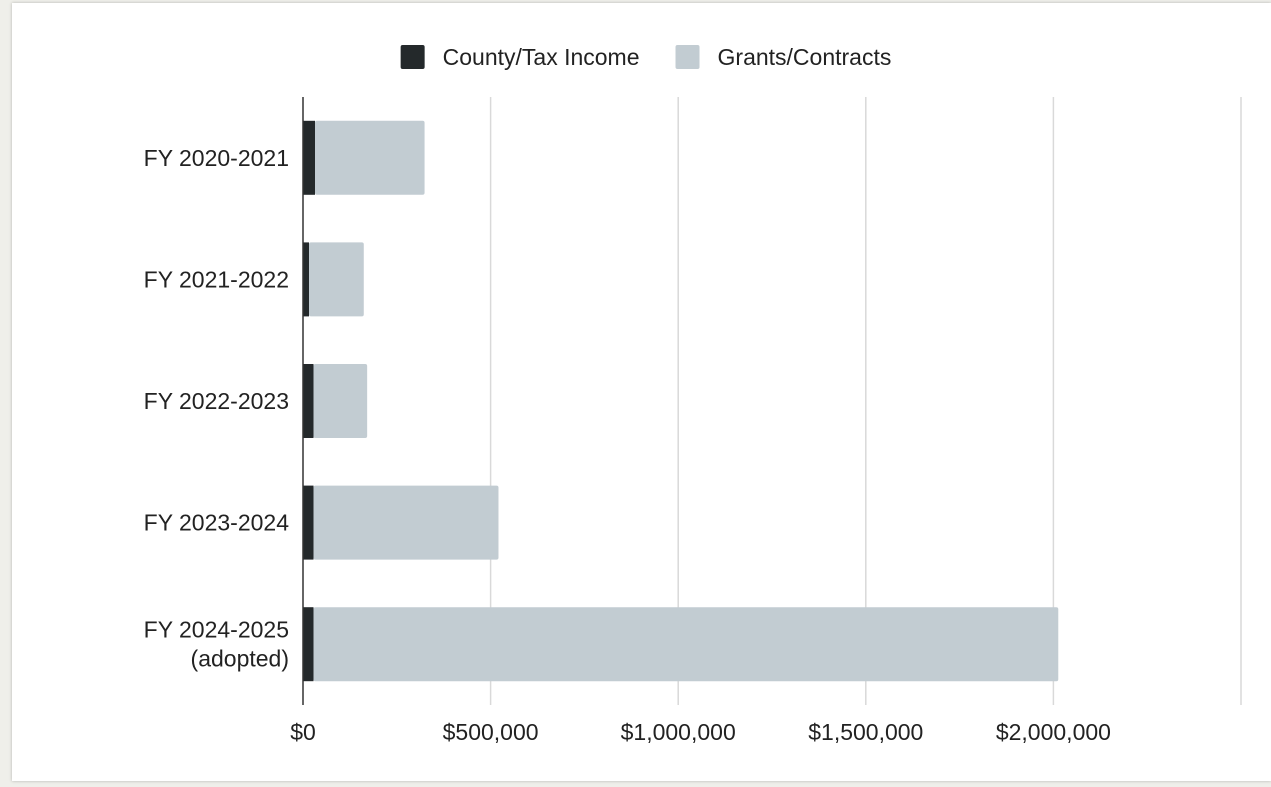 Image resolution: width=1271 pixels, height=787 pixels. I want to click on x-tick-label: $1,000,000, so click(678, 732).